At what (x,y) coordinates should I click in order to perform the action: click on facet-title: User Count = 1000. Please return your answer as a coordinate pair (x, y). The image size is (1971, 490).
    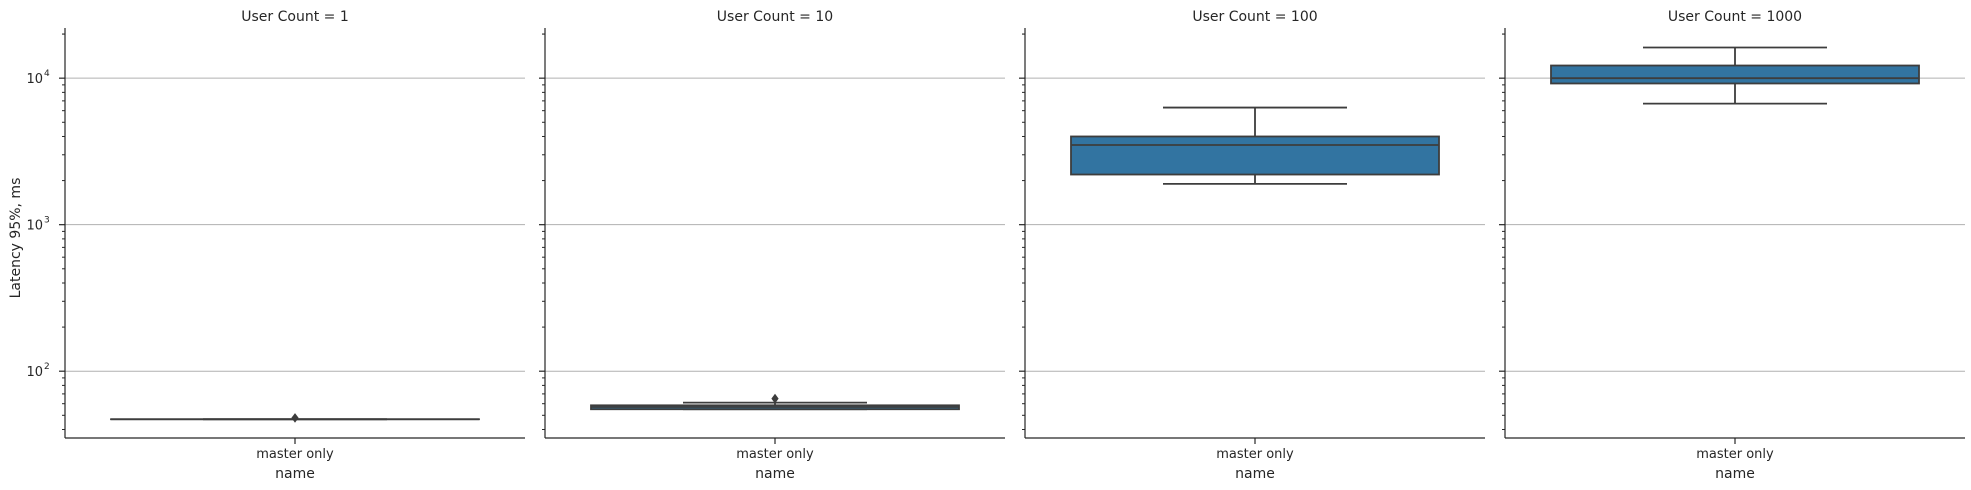
    Looking at the image, I should click on (1735, 17).